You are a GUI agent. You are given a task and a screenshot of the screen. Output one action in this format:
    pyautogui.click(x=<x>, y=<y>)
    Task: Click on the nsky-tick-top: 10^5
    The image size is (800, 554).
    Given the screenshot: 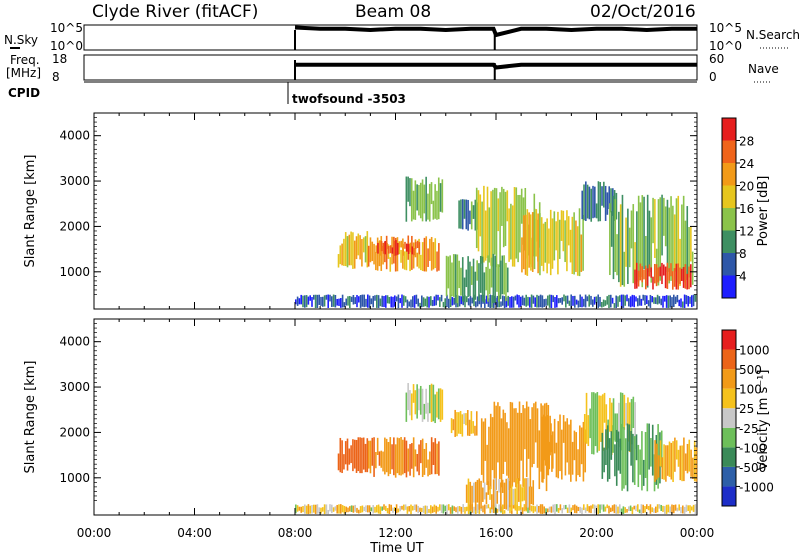 What is the action you would take?
    pyautogui.click(x=66, y=28)
    